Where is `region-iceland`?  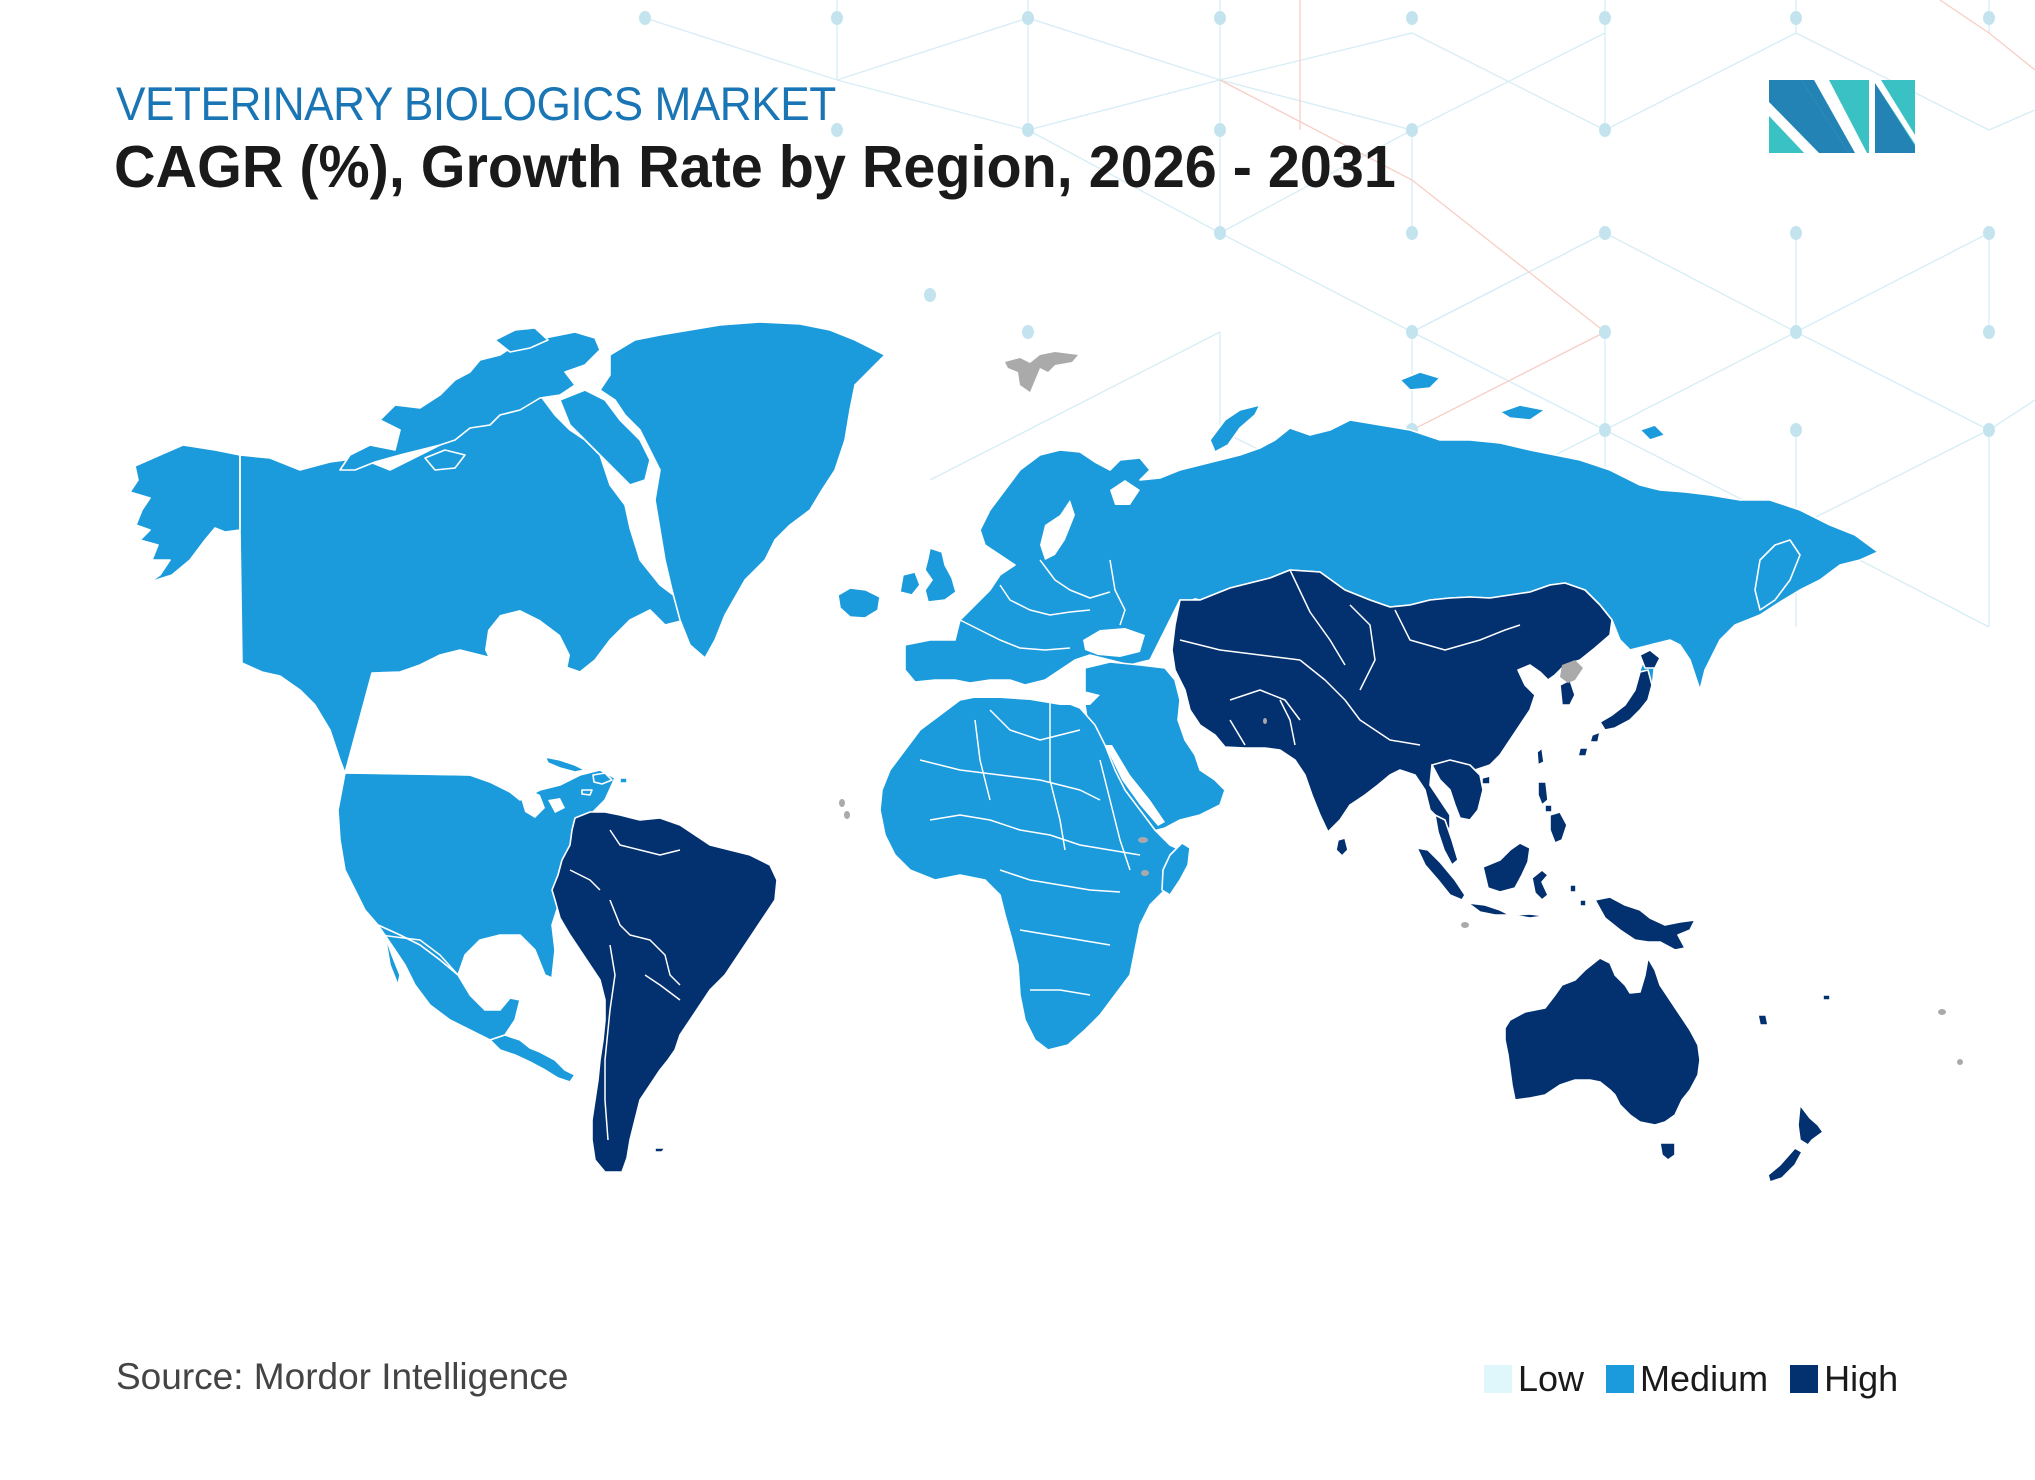 region-iceland is located at coordinates (859, 603).